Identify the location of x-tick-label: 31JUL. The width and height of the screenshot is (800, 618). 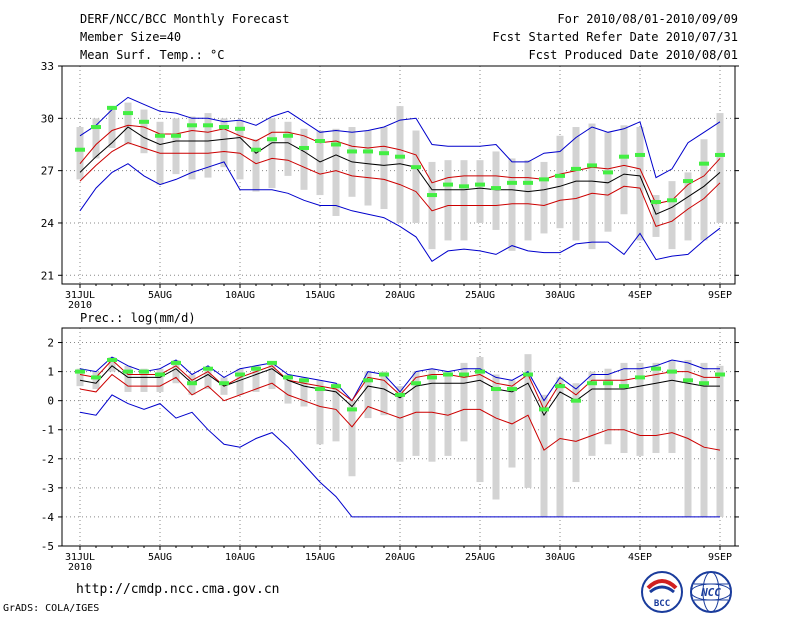
(80, 557).